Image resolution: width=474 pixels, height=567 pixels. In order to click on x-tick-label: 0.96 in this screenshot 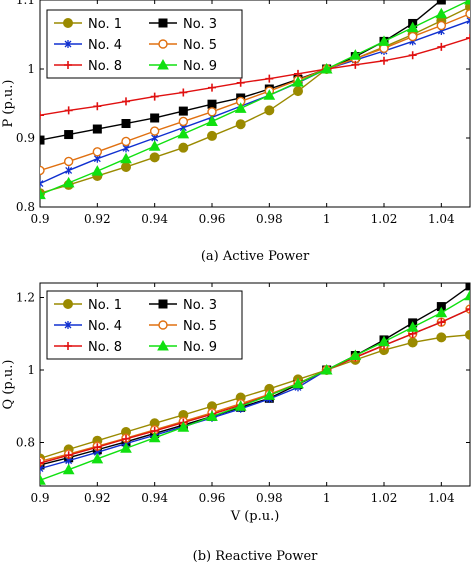, I will do `click(212, 219)`.